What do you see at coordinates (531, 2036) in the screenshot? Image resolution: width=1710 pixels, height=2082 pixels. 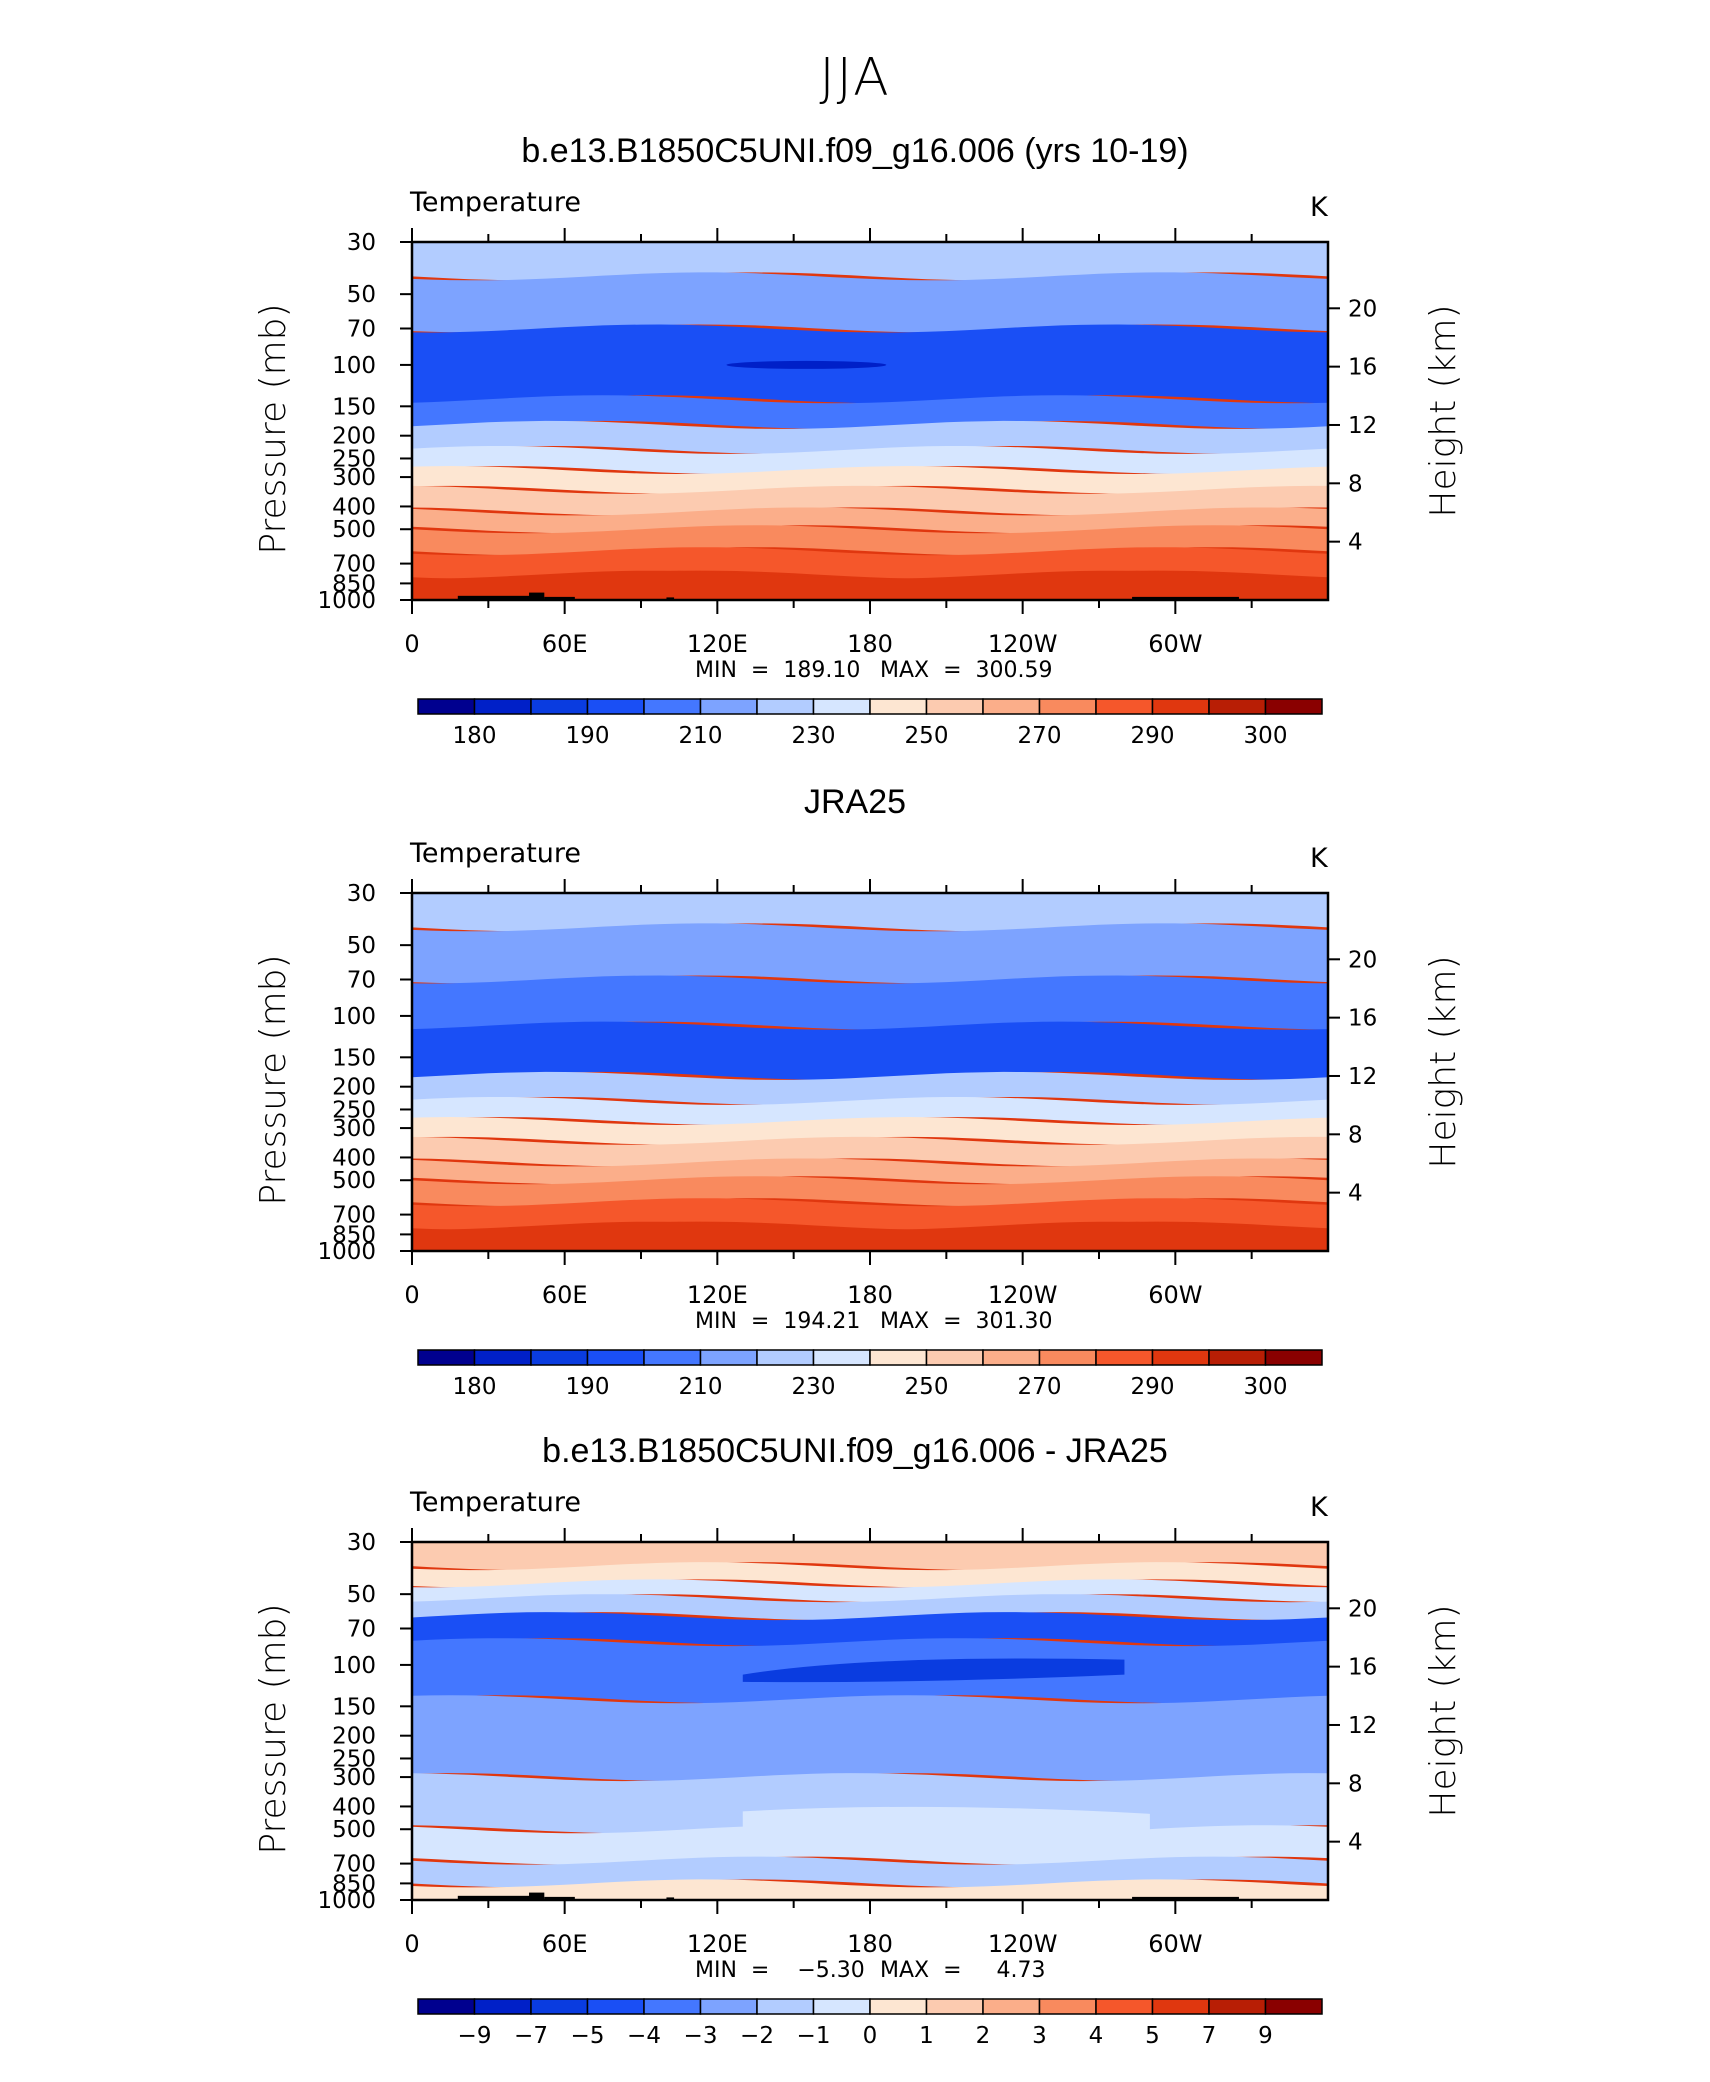 I see `colorbar-label: −7` at bounding box center [531, 2036].